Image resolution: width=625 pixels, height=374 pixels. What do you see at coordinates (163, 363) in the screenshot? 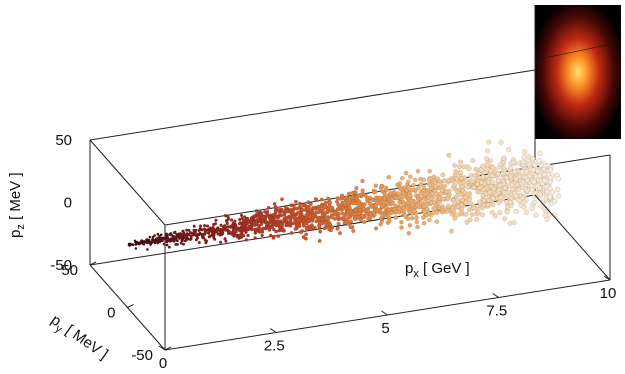
I see `x-tick-label: 0` at bounding box center [163, 363].